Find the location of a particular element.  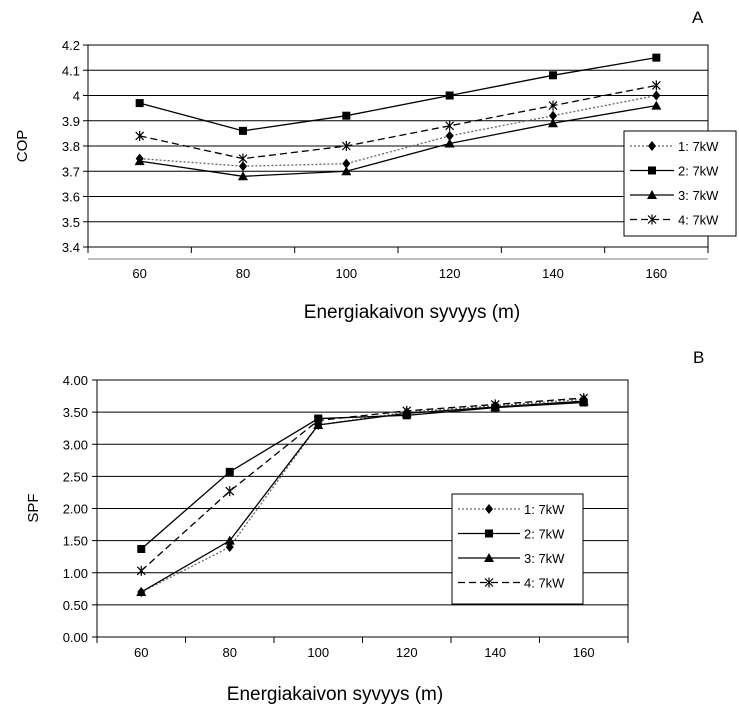

y-tick-label: 4.1 is located at coordinates (71, 70).